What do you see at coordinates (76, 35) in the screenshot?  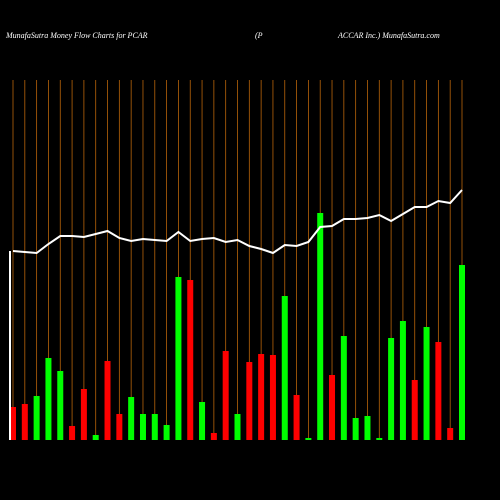 I see `chart-title: MunafaSutra Money Flow Charts for PCAR` at bounding box center [76, 35].